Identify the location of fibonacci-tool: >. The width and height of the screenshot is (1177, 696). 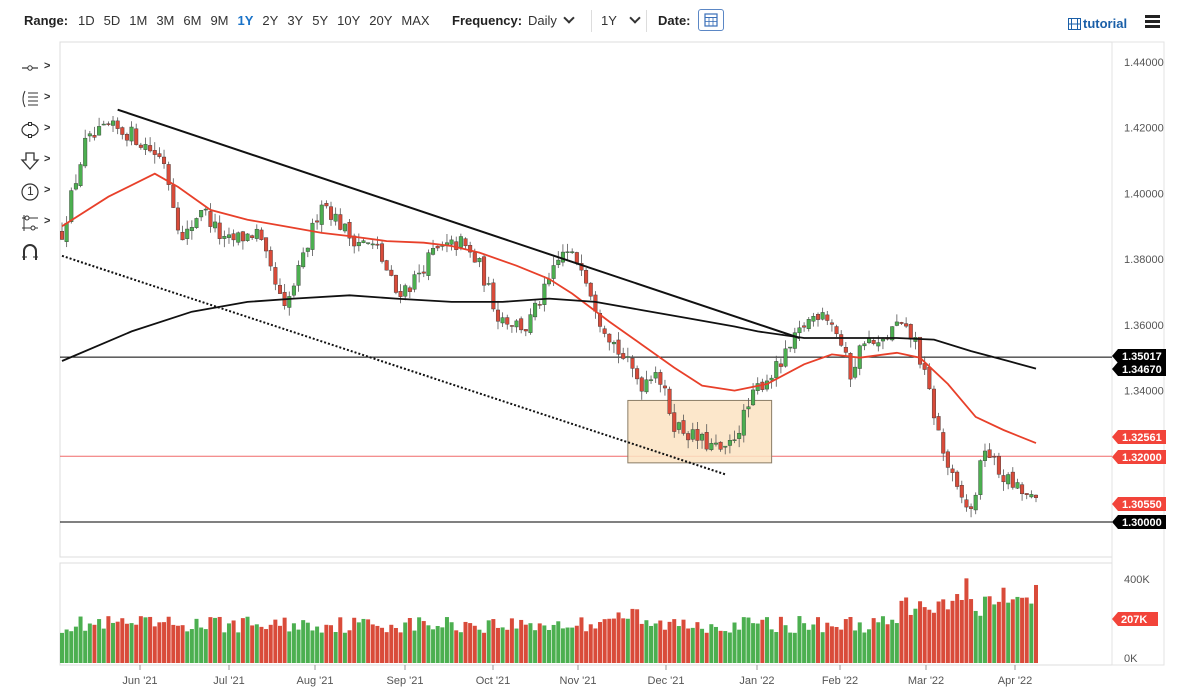
(36, 101).